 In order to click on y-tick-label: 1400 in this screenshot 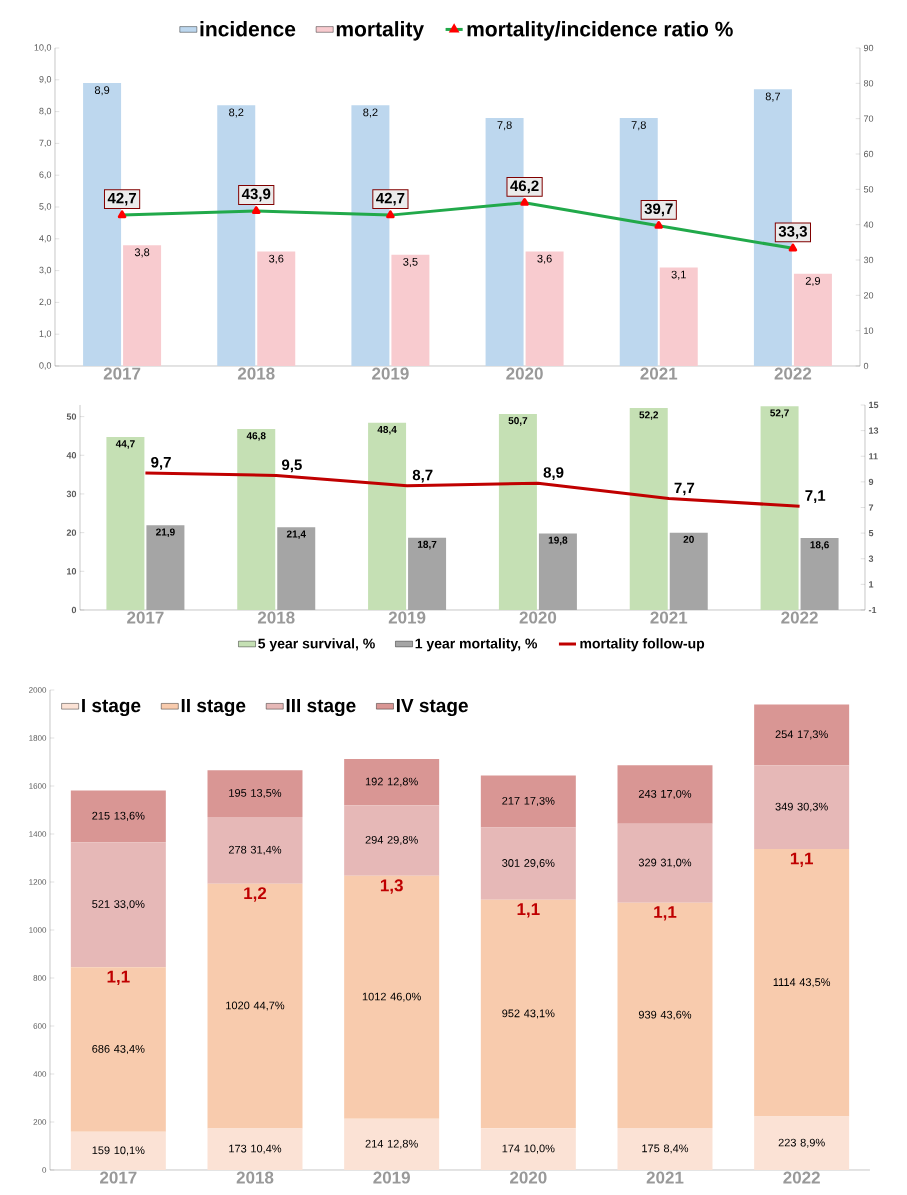, I will do `click(38, 834)`.